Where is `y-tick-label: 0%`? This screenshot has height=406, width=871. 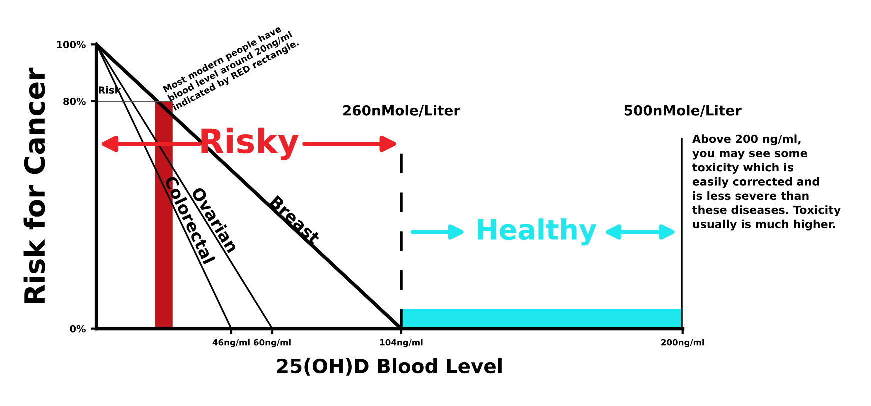 y-tick-label: 0% is located at coordinates (78, 329).